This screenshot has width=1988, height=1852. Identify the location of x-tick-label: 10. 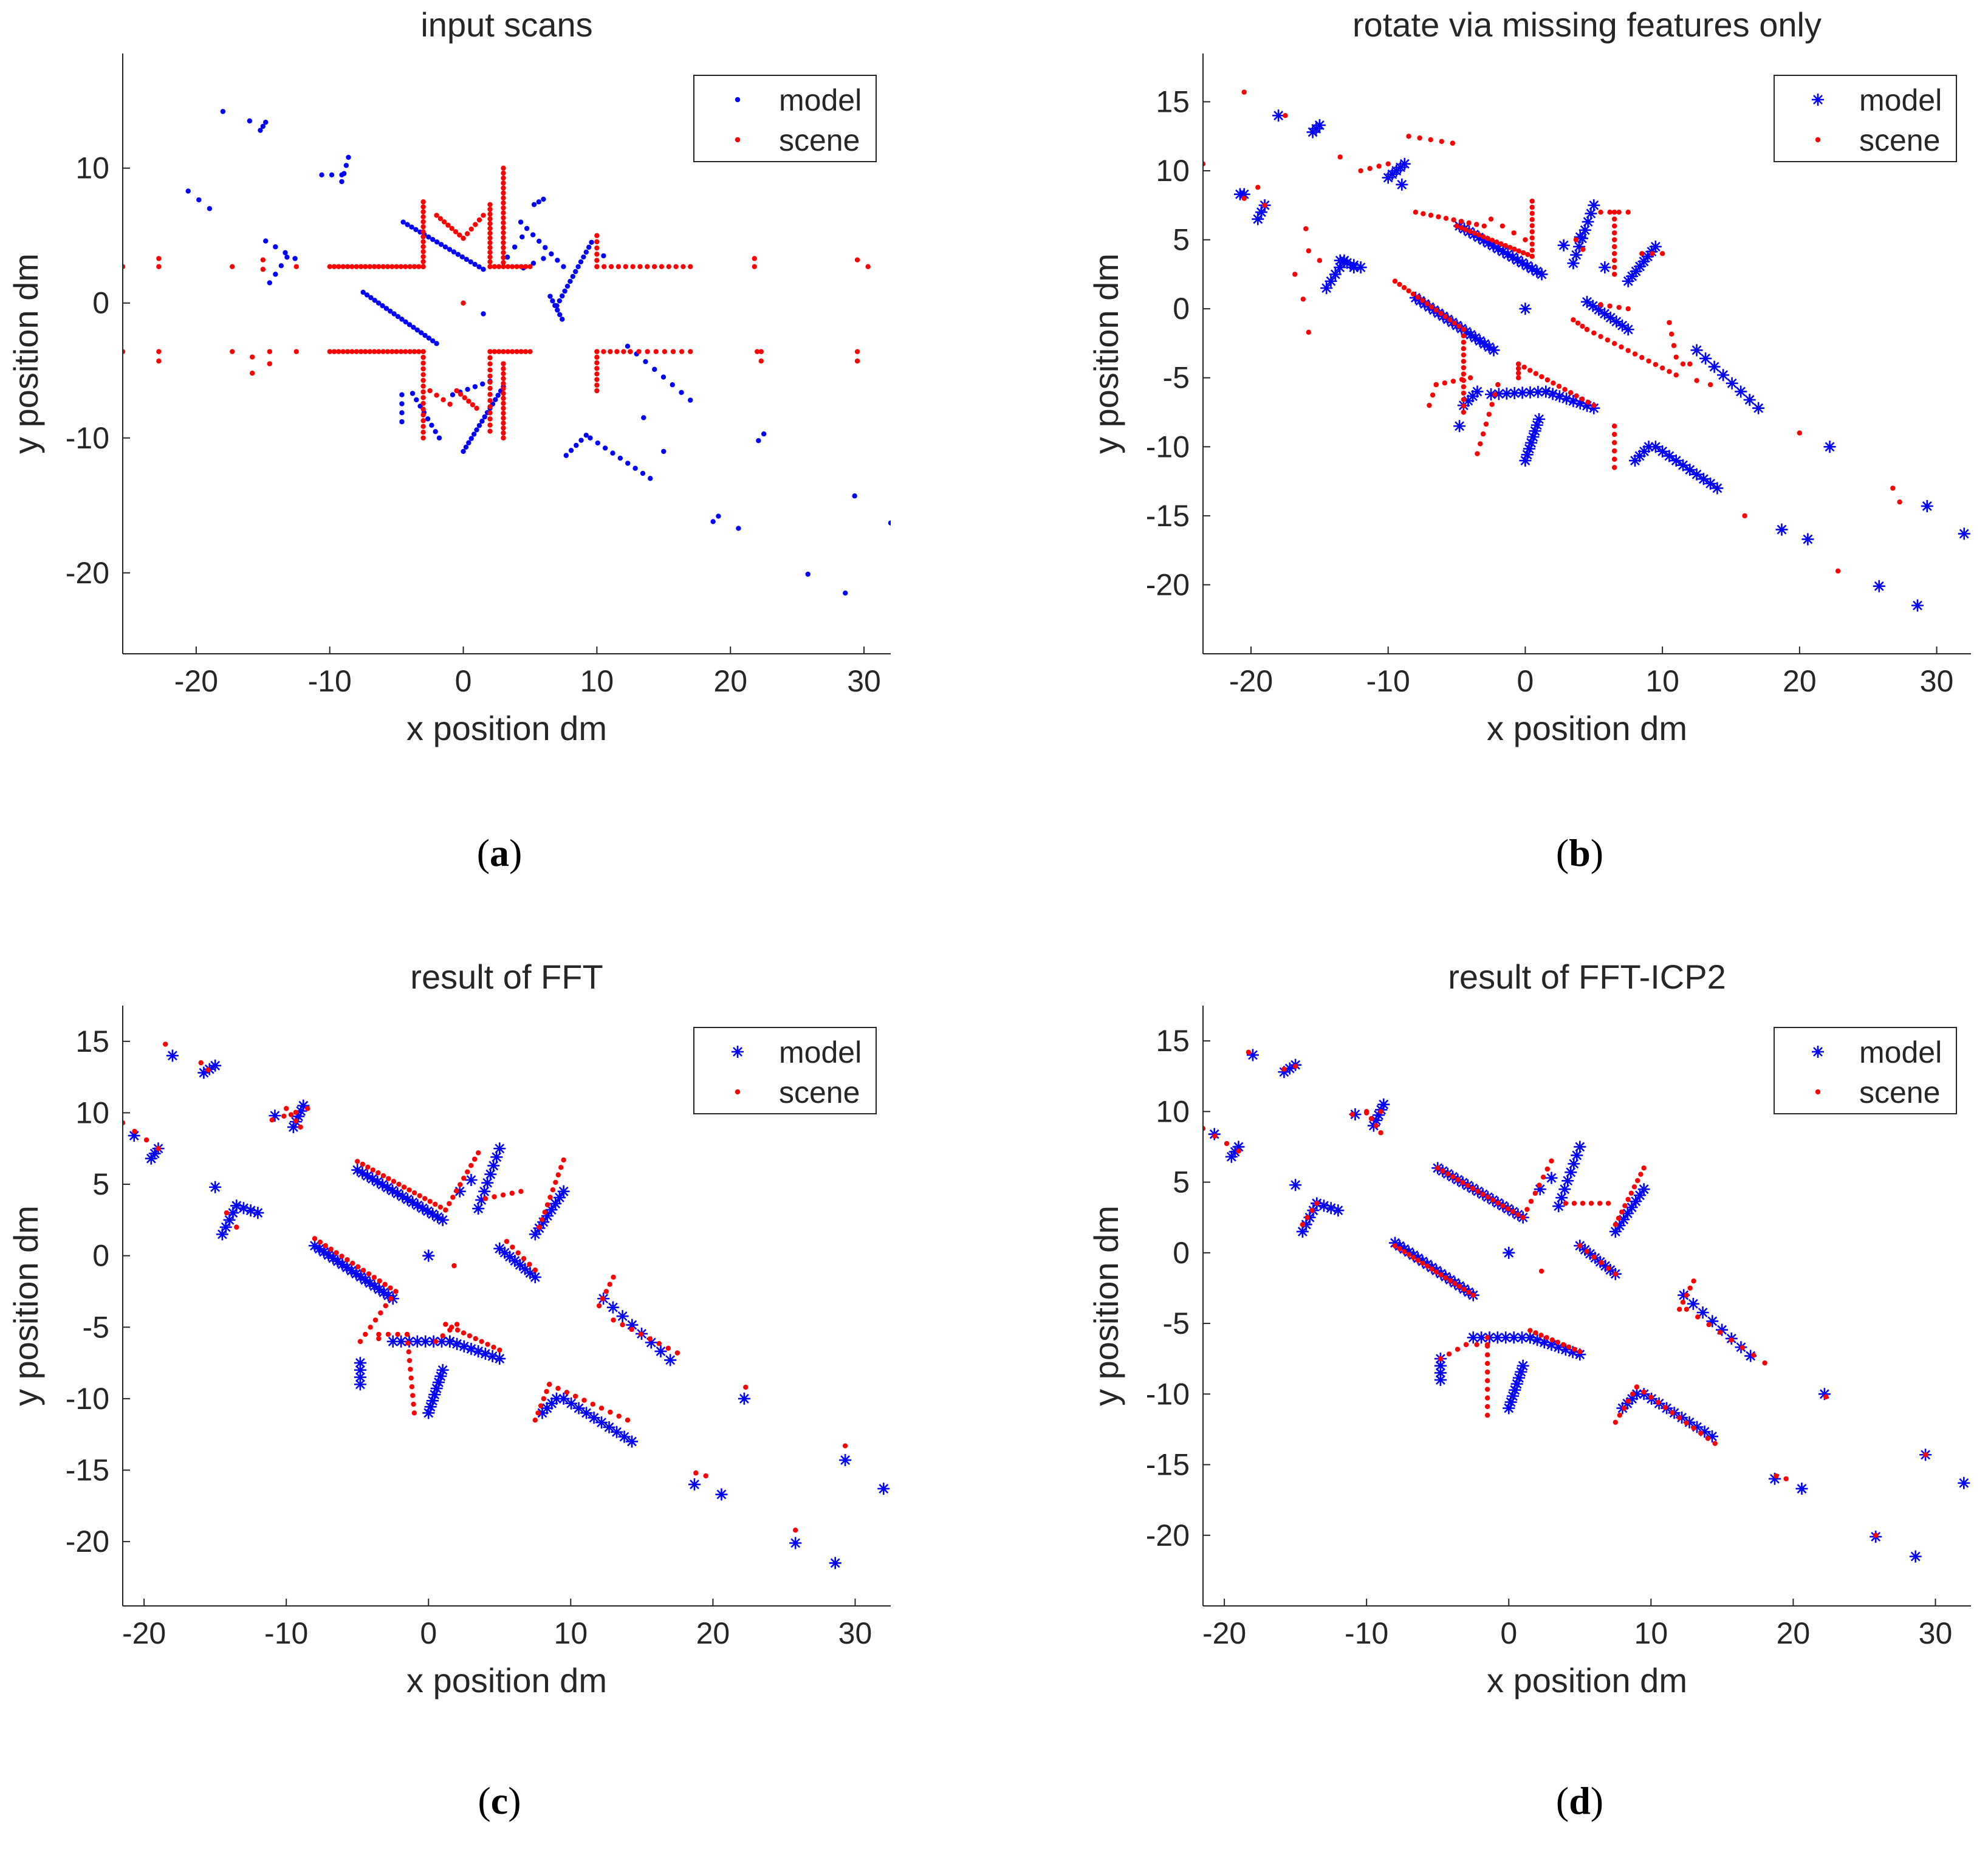
(597, 681).